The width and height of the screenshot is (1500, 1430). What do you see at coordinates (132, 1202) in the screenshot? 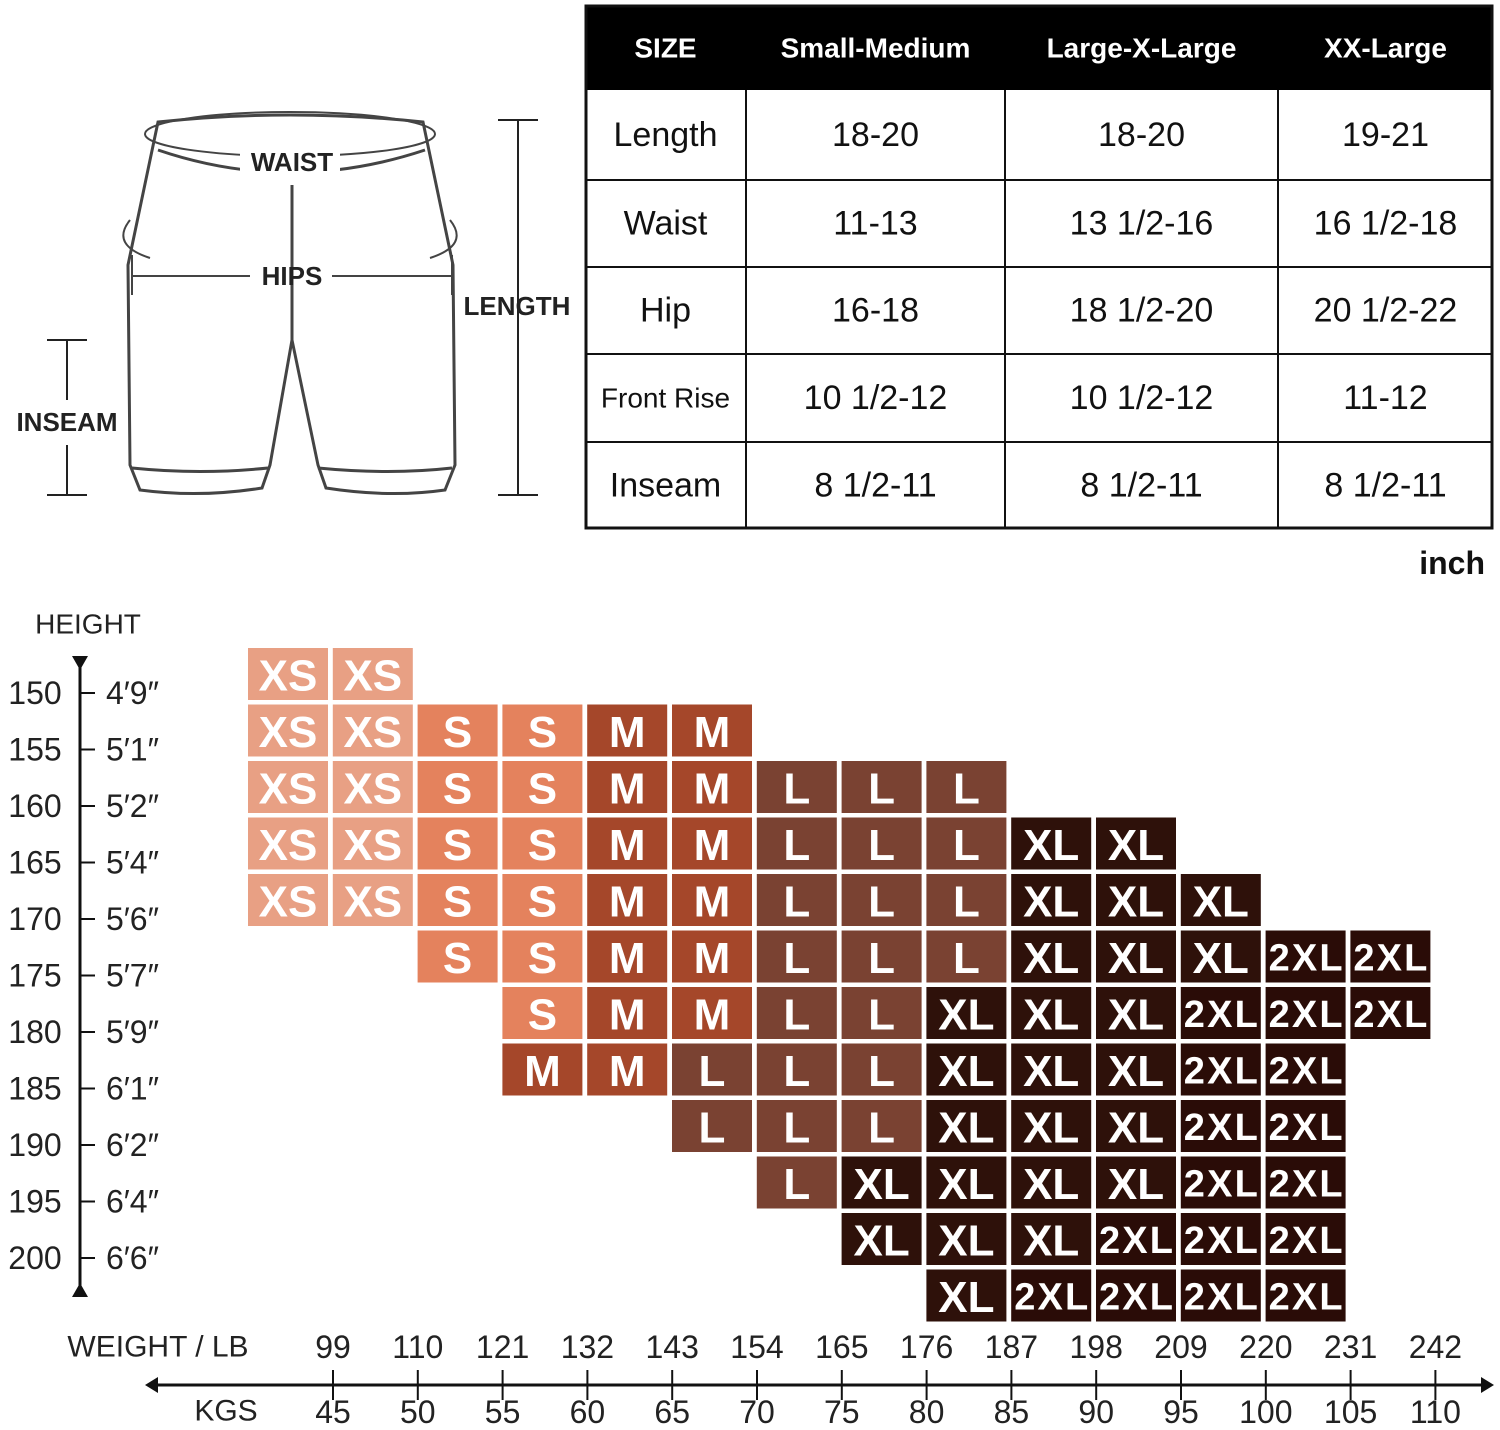
I see `height-ft-label: 6′4″` at bounding box center [132, 1202].